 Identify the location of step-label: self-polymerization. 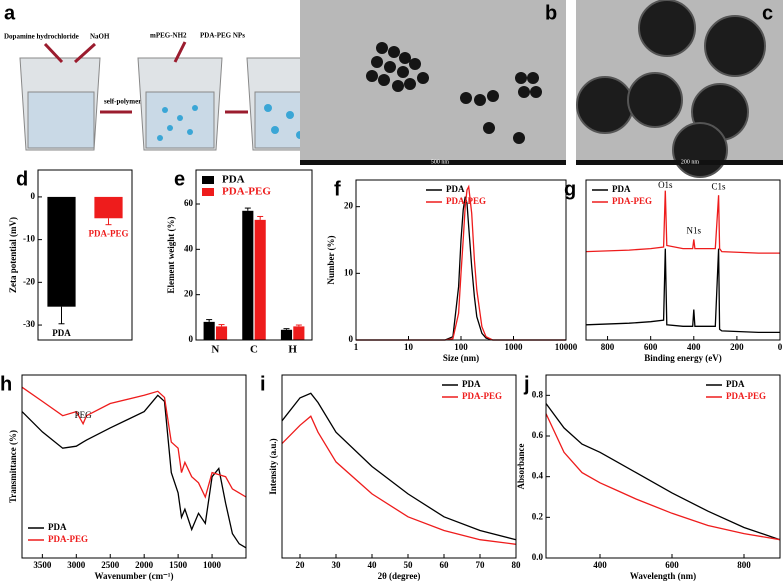
(133, 102).